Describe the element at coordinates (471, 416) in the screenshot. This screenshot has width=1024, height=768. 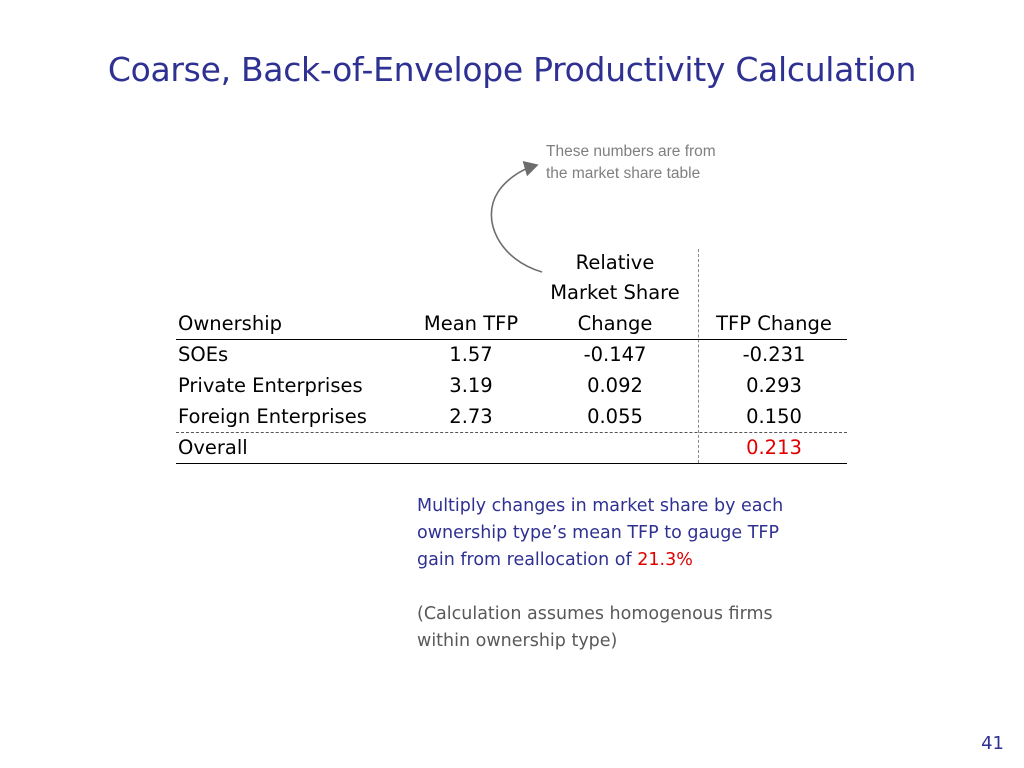
I see `cell-mean-tfp: 2.73` at that location.